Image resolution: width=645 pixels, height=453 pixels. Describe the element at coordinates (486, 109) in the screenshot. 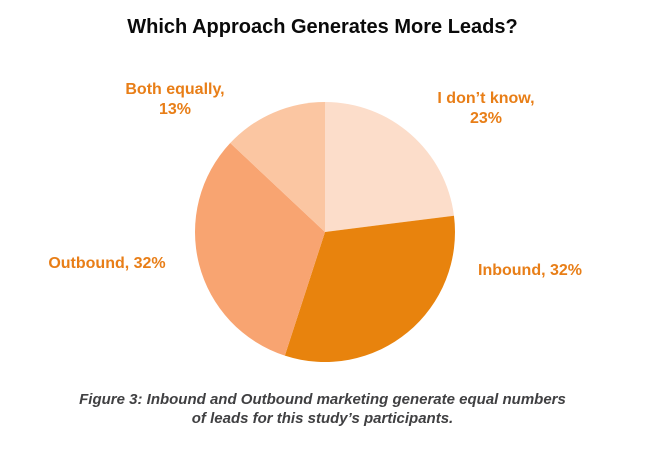

I see `slice-label-i-dont-know: I don’t know, 23%` at that location.